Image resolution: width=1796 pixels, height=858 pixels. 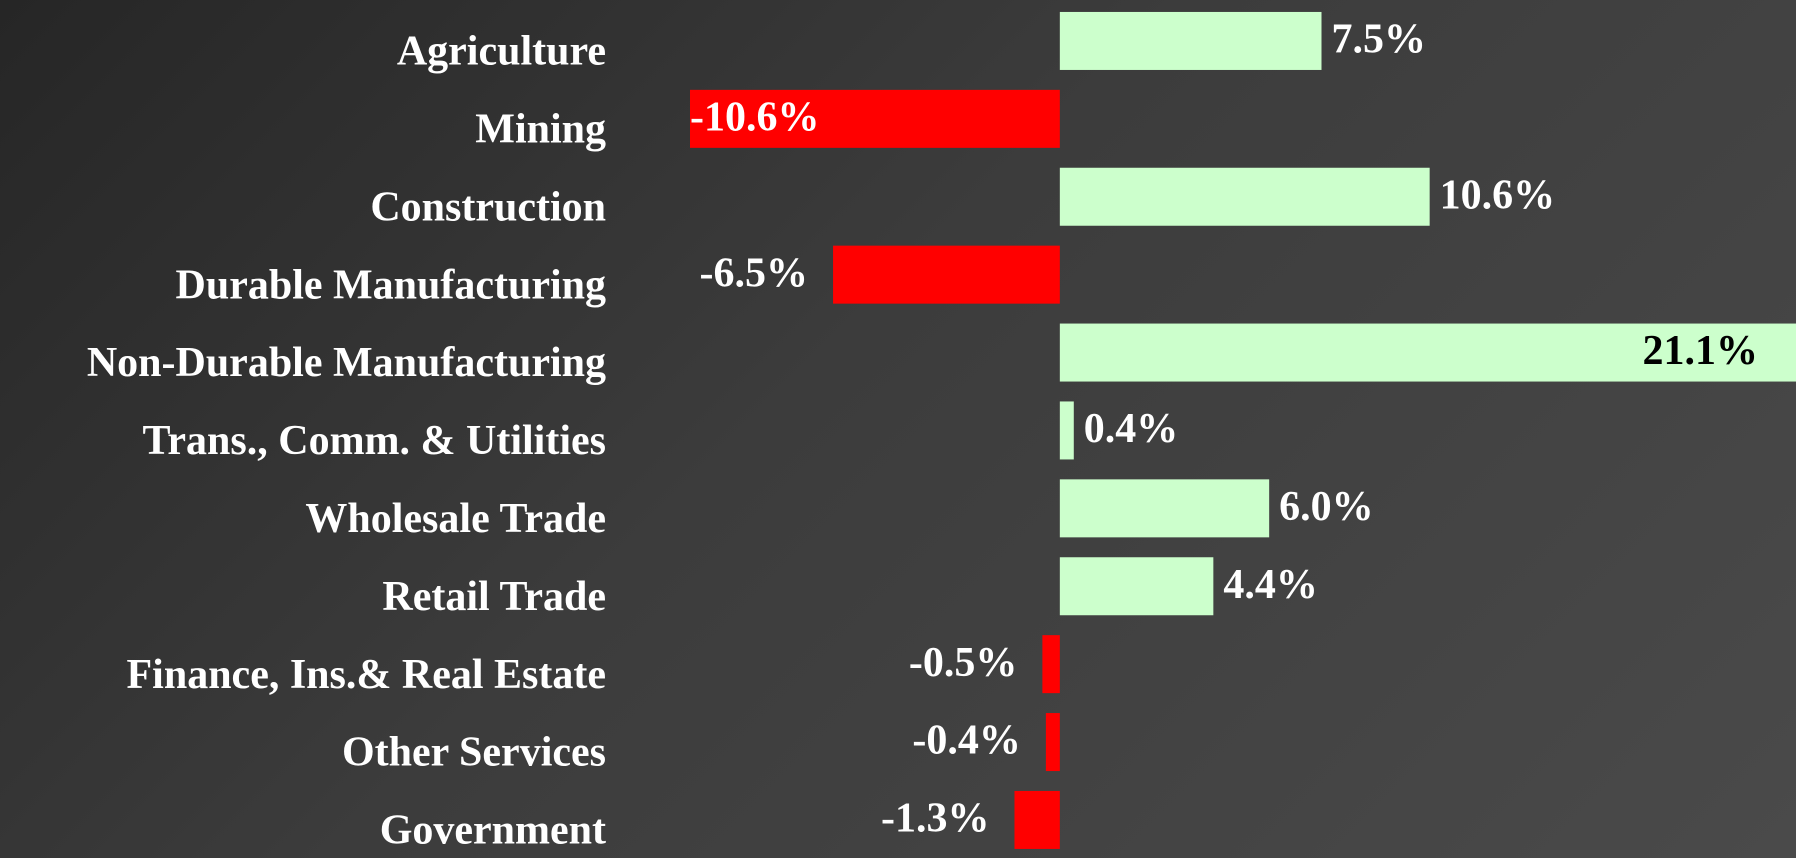 What do you see at coordinates (346, 363) in the screenshot?
I see `category-label: Non-Durable Manufacturing` at bounding box center [346, 363].